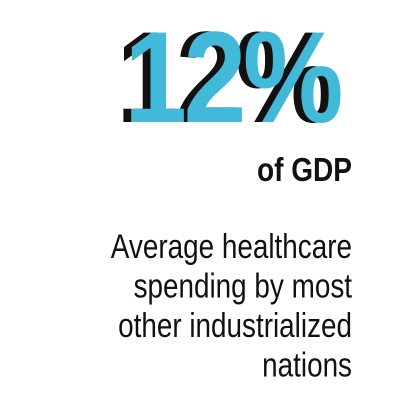 This screenshot has width=408, height=408. I want to click on description-line: nations, so click(307, 365).